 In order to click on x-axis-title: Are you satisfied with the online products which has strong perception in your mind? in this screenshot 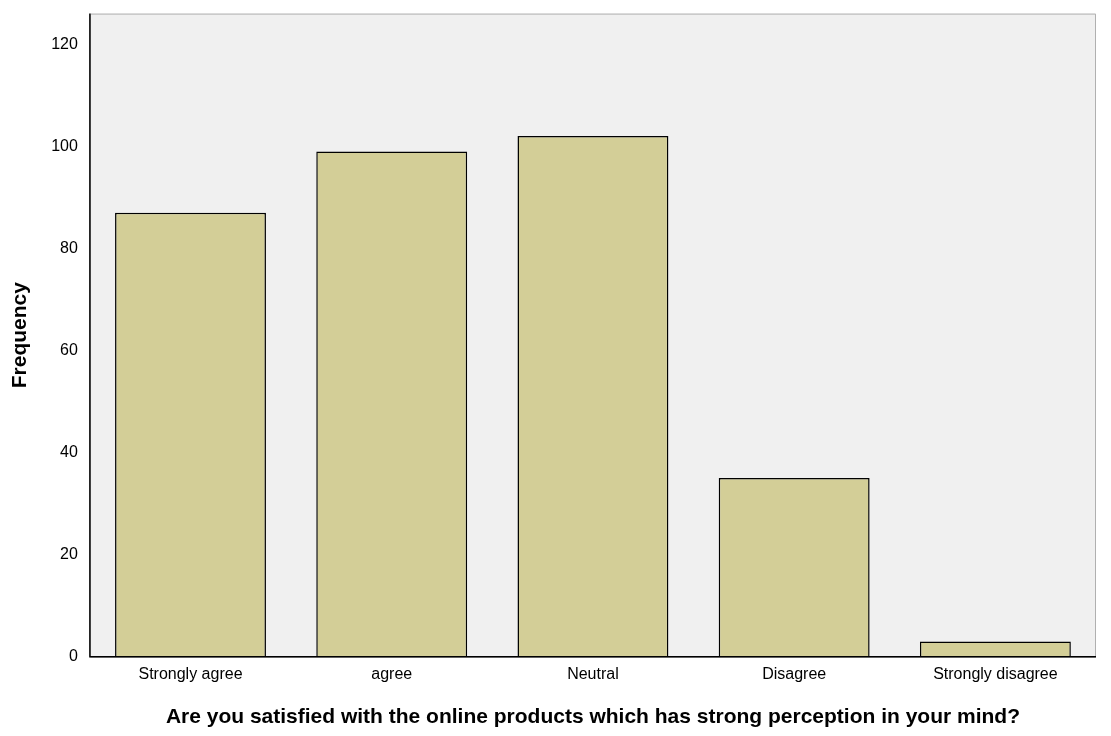, I will do `click(592, 715)`.